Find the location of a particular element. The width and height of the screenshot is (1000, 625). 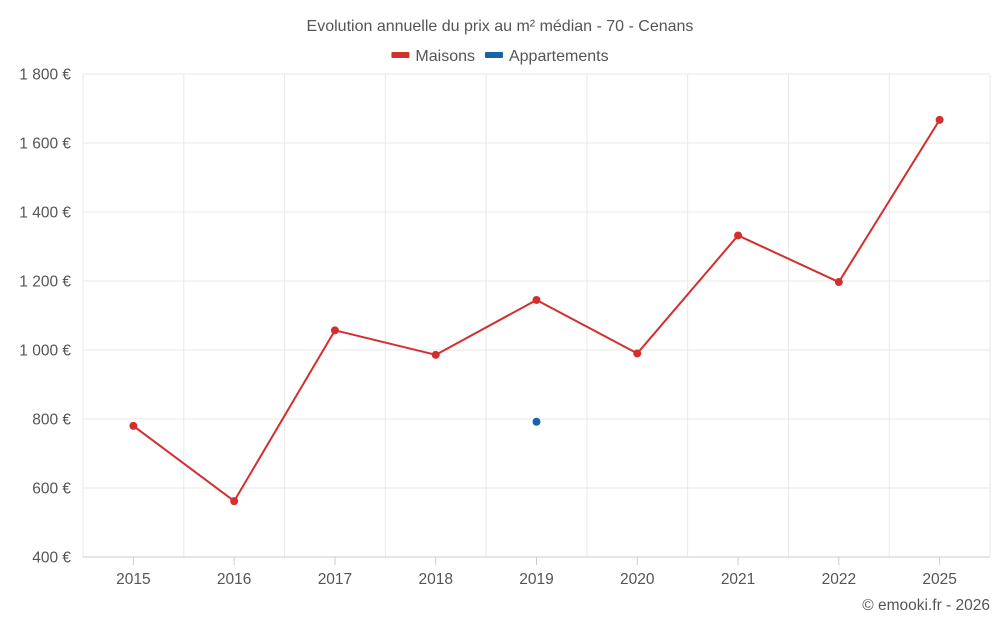

y-tick-label: 1 000 € is located at coordinates (45, 351).